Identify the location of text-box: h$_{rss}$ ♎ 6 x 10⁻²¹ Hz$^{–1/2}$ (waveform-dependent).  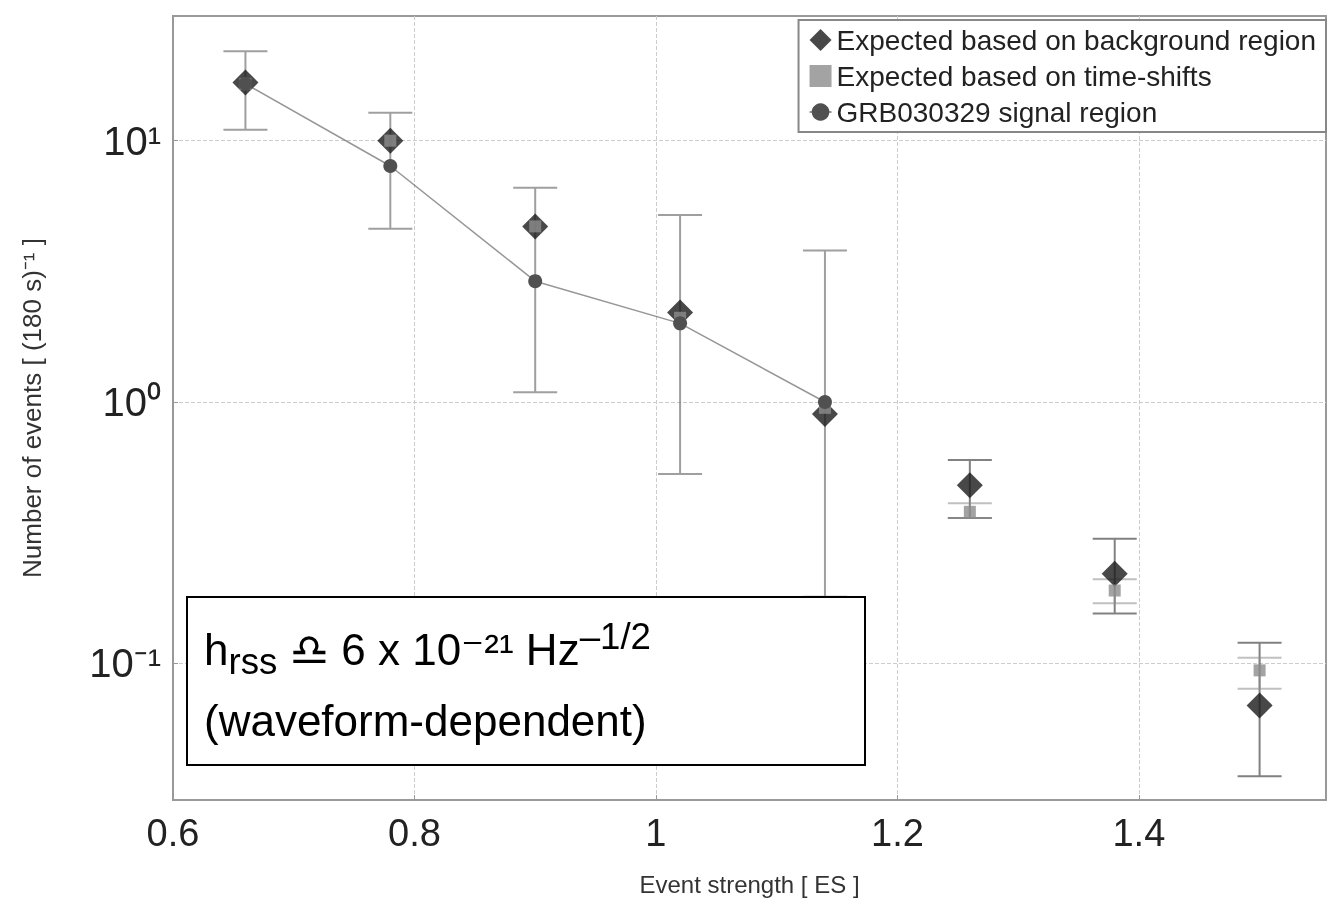
(526, 681).